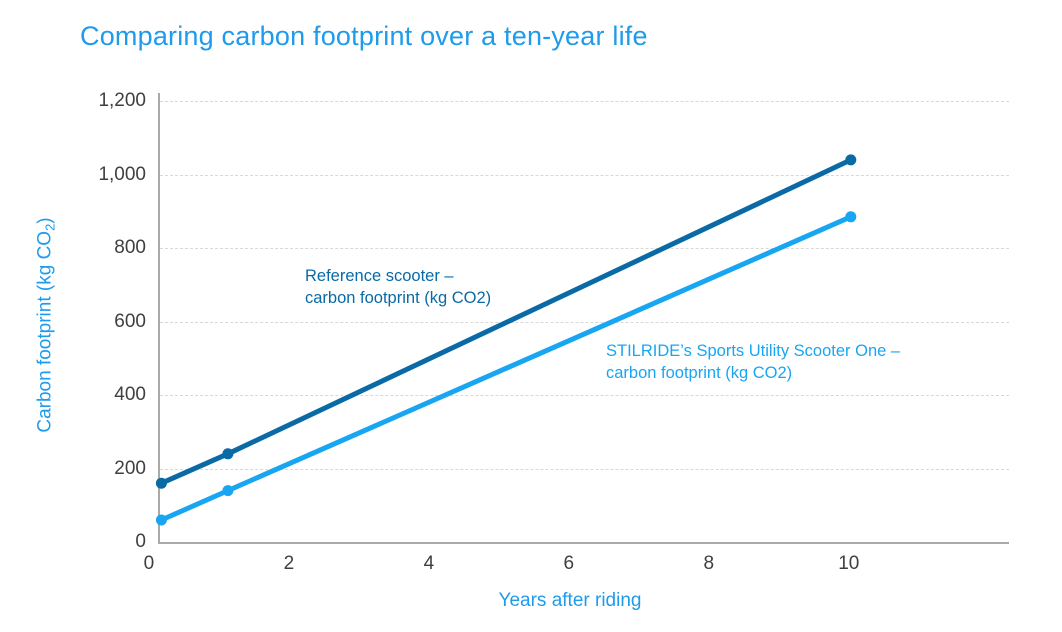 The image size is (1062, 632). Describe the element at coordinates (130, 468) in the screenshot. I see `y-axis-tick-label: 200` at that location.